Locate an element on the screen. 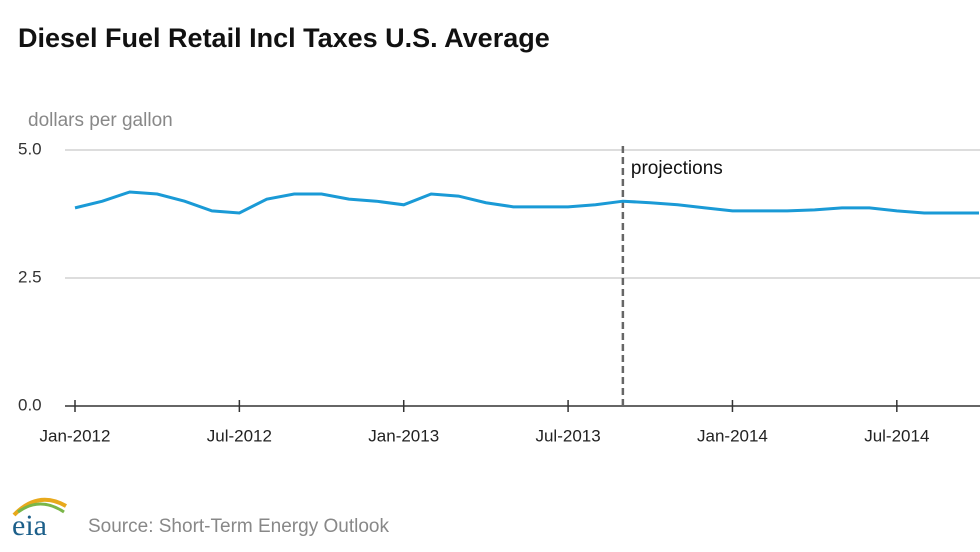 The width and height of the screenshot is (980, 552). line is located at coordinates (526, 202).